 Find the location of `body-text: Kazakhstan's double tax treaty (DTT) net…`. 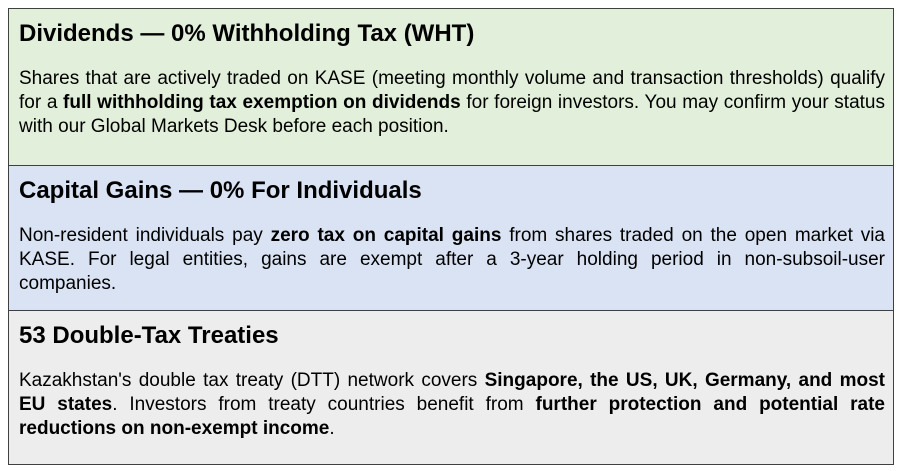

body-text: Kazakhstan's double tax treaty (DTT) net… is located at coordinates (252, 380).